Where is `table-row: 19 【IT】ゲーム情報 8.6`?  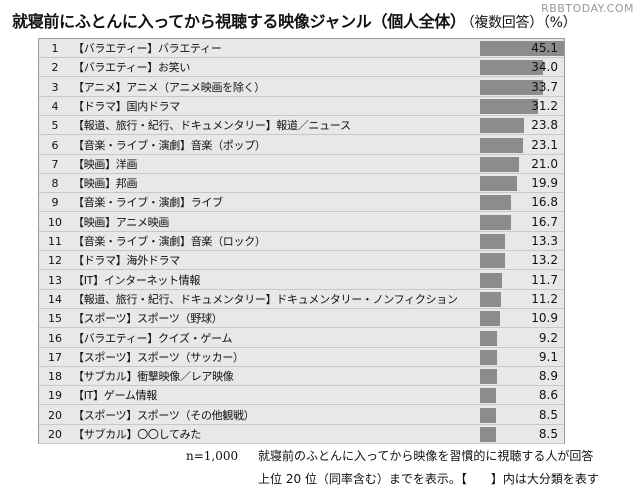
table-row: 19 【IT】ゲーム情報 8.6 is located at coordinates (301, 396).